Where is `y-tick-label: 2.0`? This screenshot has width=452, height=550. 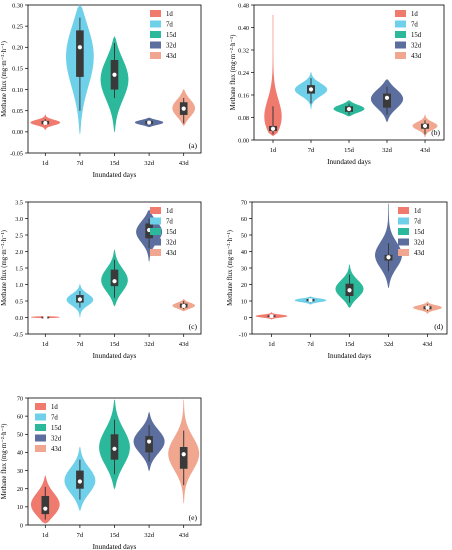 y-tick-label: 2.0 is located at coordinates (19, 252).